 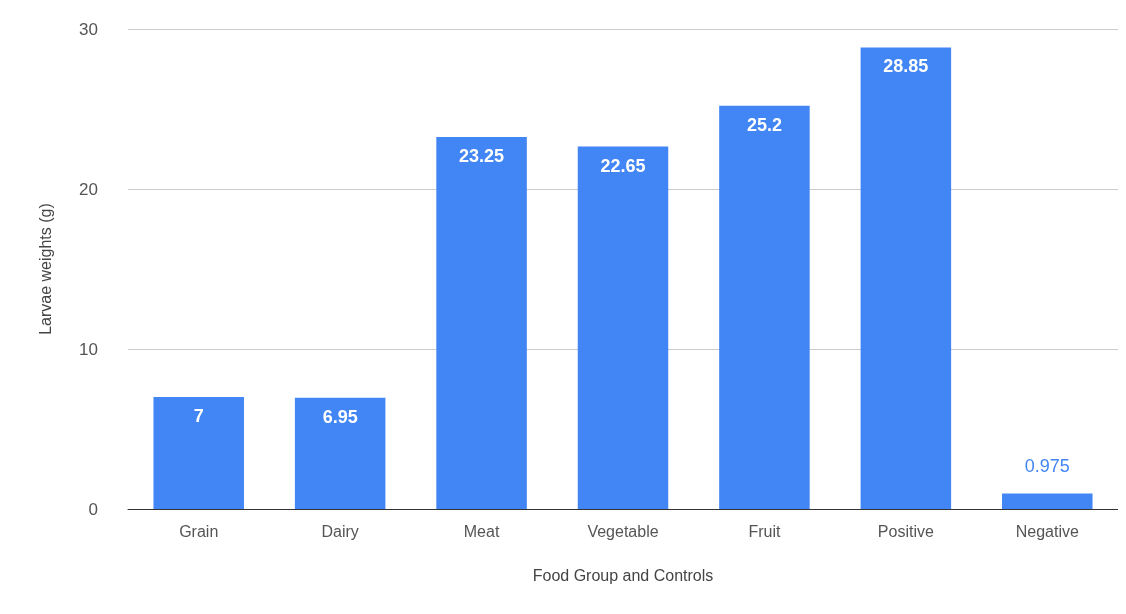 What do you see at coordinates (45, 269) in the screenshot?
I see `y-axis-title: Larvae weights (g)` at bounding box center [45, 269].